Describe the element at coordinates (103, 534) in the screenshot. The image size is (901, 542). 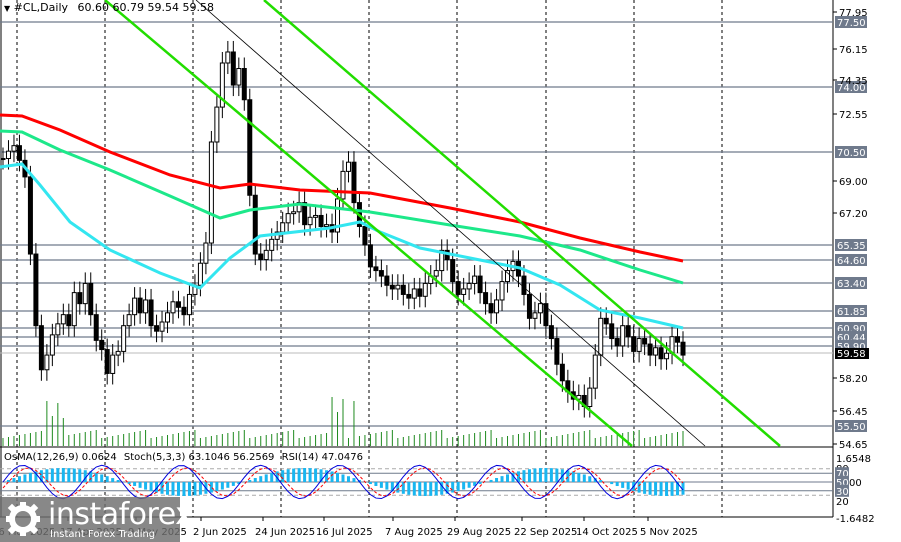
I see `logo-tagline: Instant Forex Trading` at that location.